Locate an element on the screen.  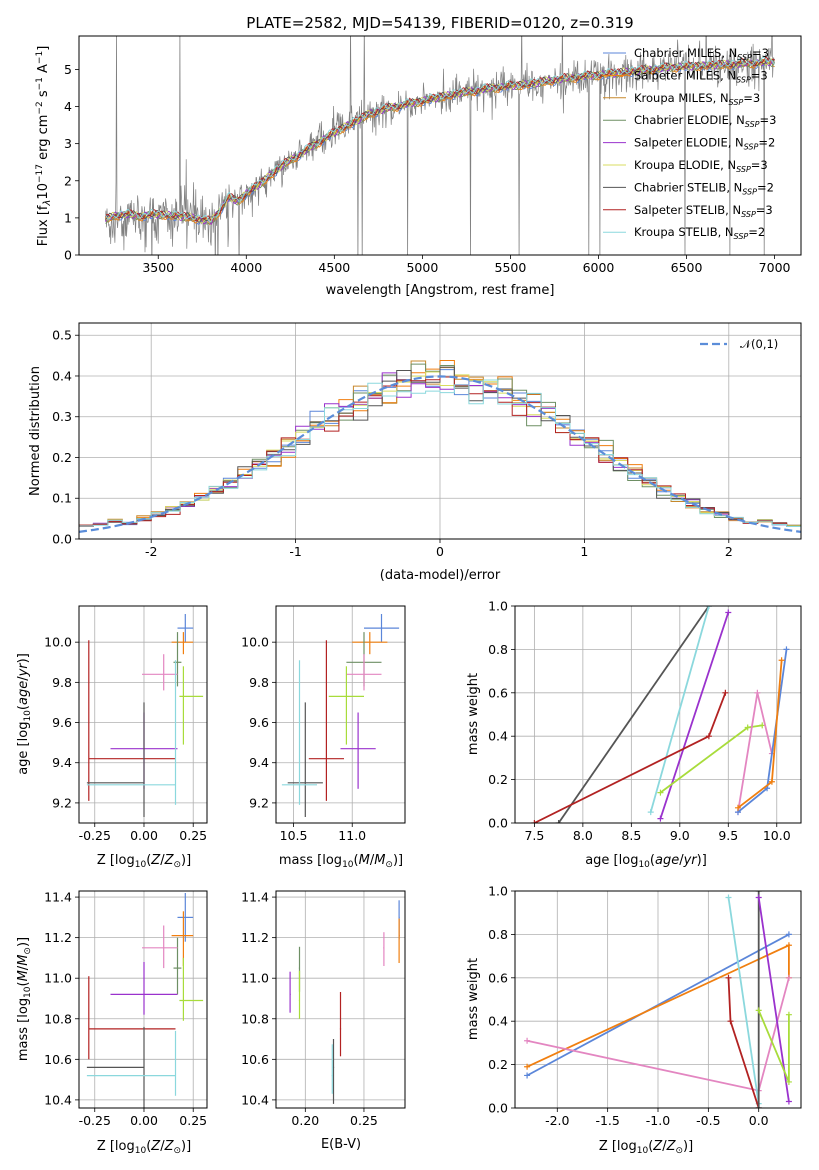
spectrum-xtick-label: 4500 is located at coordinates (334, 267).